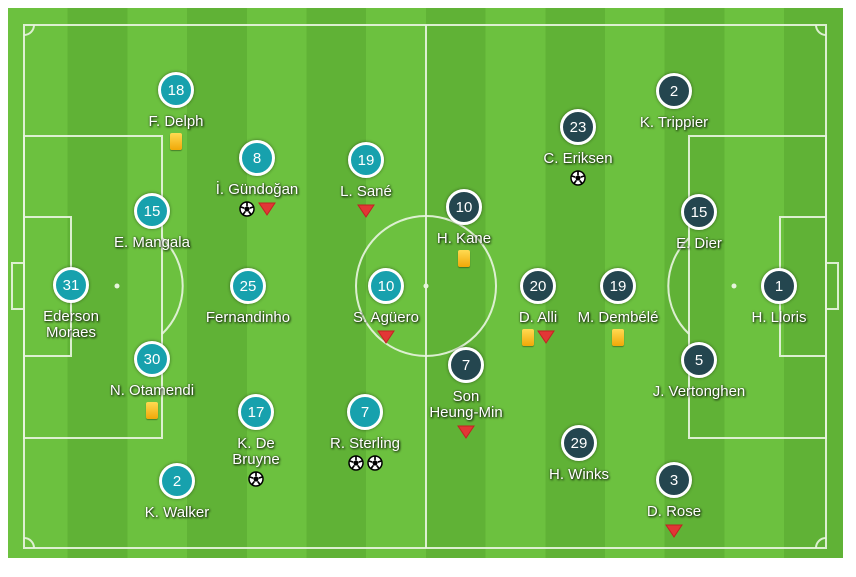 Image resolution: width=856 pixels, height=577 pixels. Describe the element at coordinates (699, 381) in the screenshot. I see `player-marker: 5 J. Vertonghen` at that location.